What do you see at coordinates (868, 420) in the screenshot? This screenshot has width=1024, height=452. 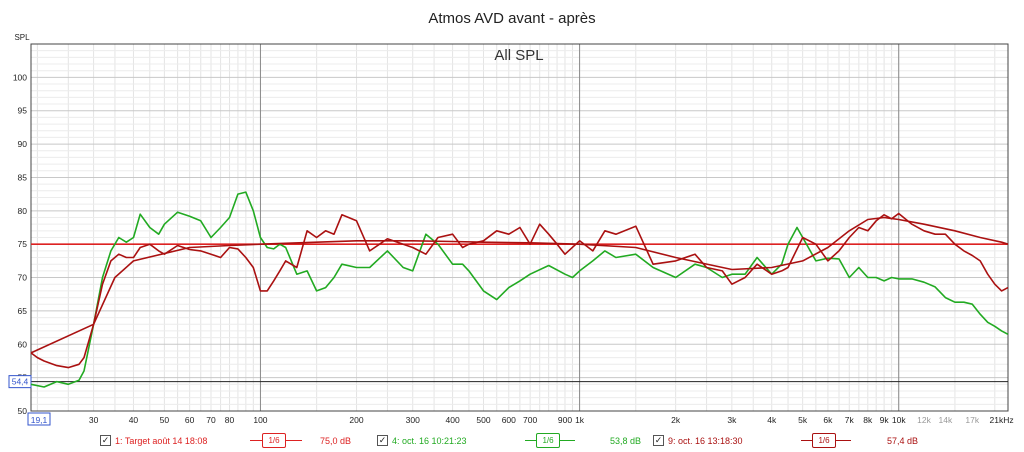 I see `x-tick-label: 8k` at bounding box center [868, 420].